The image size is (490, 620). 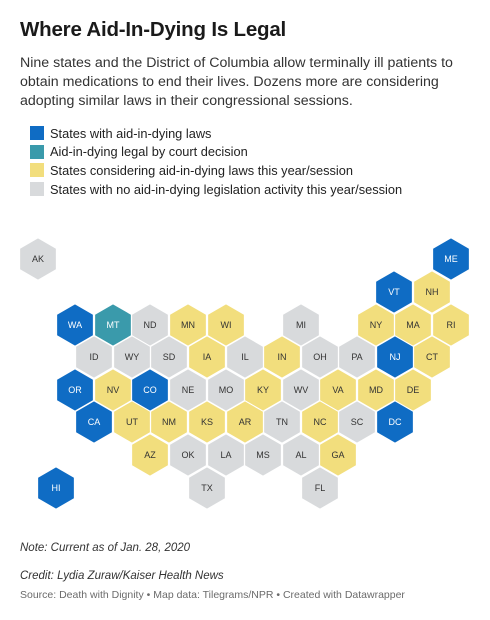 I want to click on state-label-wi: WI, so click(x=226, y=325).